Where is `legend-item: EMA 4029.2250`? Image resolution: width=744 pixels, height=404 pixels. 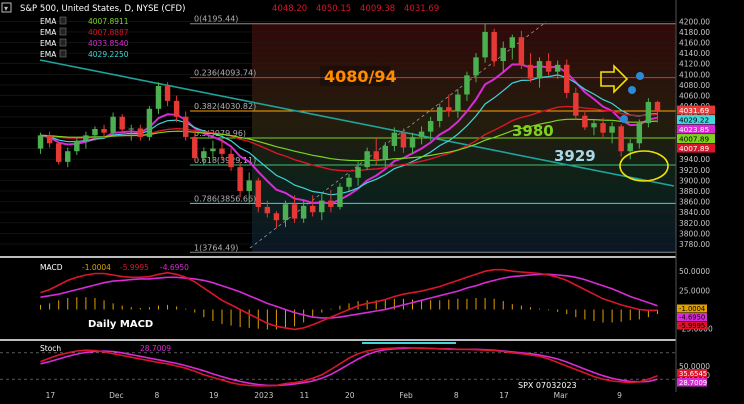
legend-item: EMA 4029.2250 is located at coordinates (84, 54).